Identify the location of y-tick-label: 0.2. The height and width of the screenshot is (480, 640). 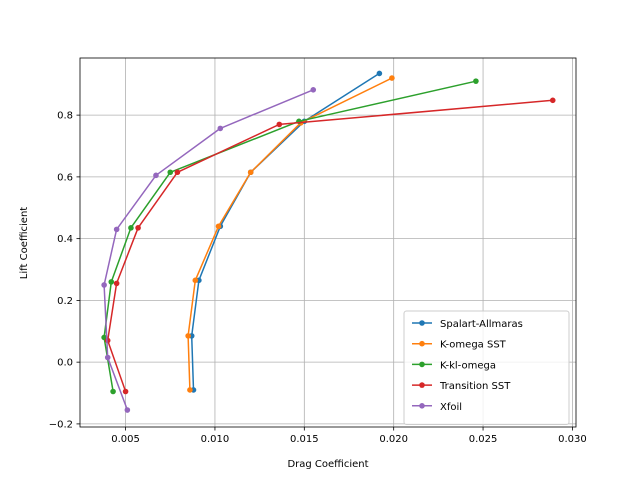
(65, 301).